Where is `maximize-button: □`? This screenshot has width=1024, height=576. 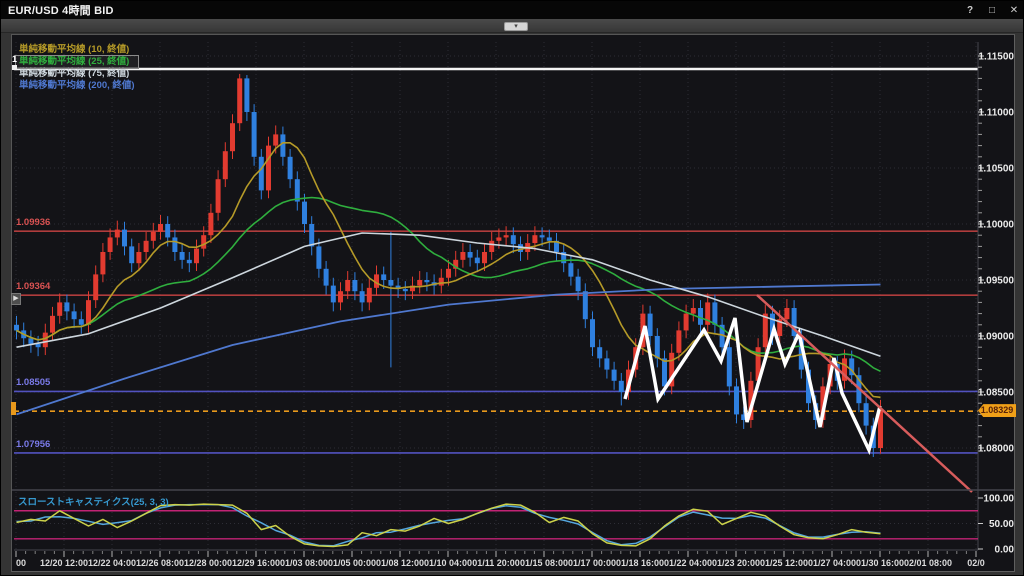 maximize-button: □ is located at coordinates (992, 10).